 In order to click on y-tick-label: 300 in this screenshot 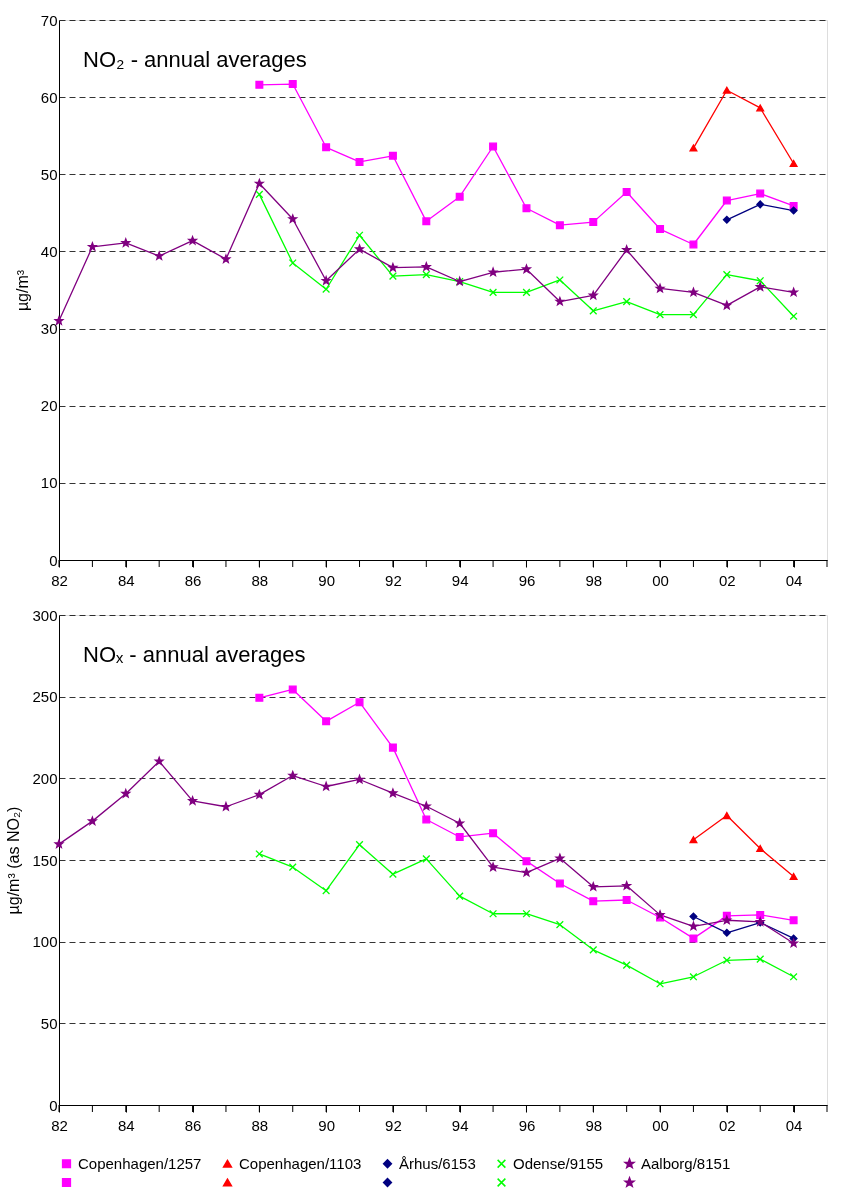, I will do `click(45, 615)`.